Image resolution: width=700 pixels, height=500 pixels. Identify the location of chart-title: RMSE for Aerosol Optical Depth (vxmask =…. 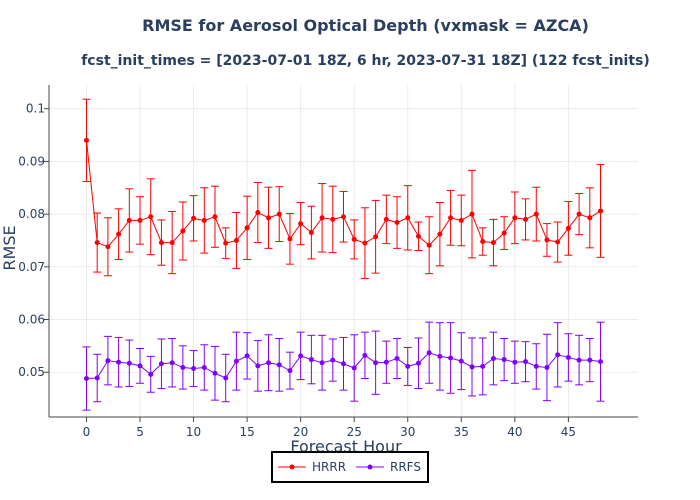
(365, 25).